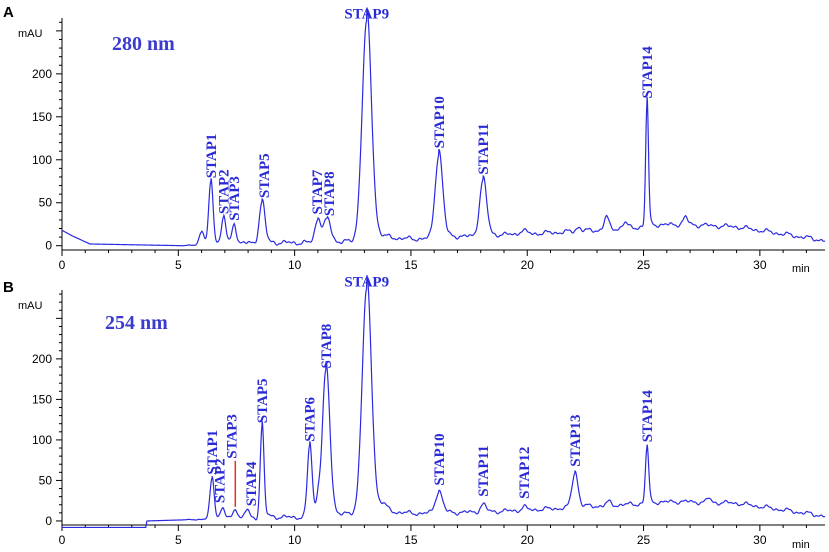 The width and height of the screenshot is (829, 552). I want to click on panel-b-wavelength: 254 nm, so click(136, 323).